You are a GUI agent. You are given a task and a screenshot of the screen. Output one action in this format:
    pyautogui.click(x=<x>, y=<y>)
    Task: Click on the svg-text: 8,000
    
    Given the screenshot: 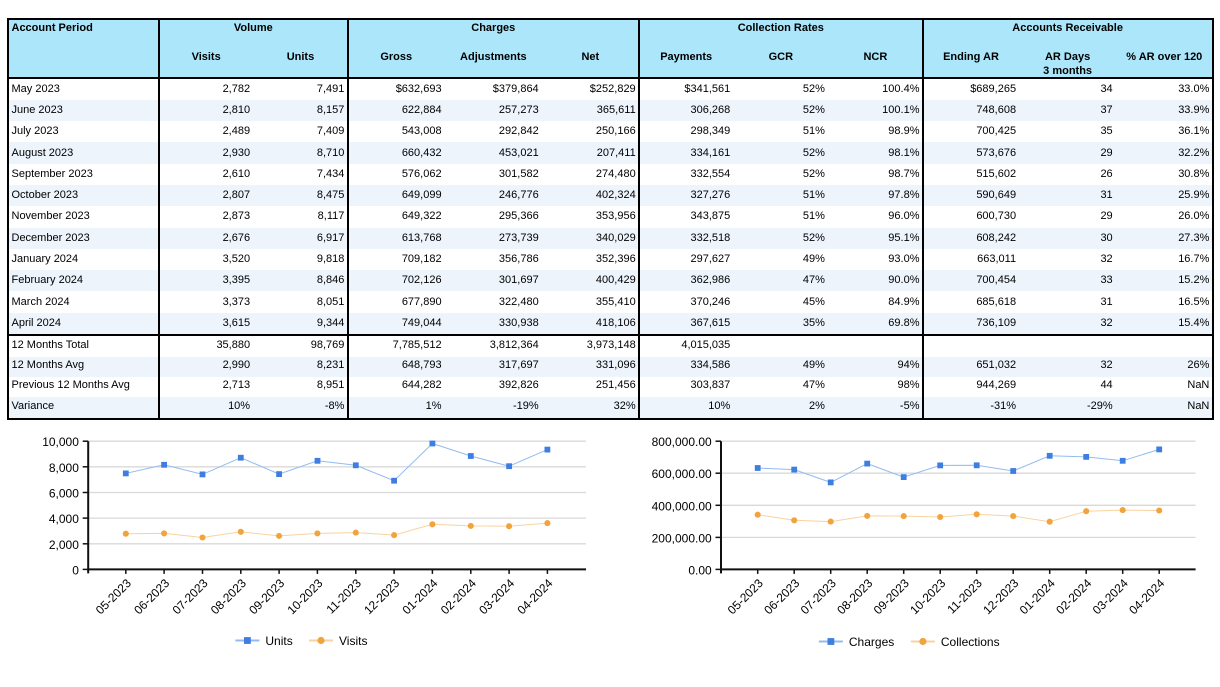 What is the action you would take?
    pyautogui.click(x=64, y=468)
    